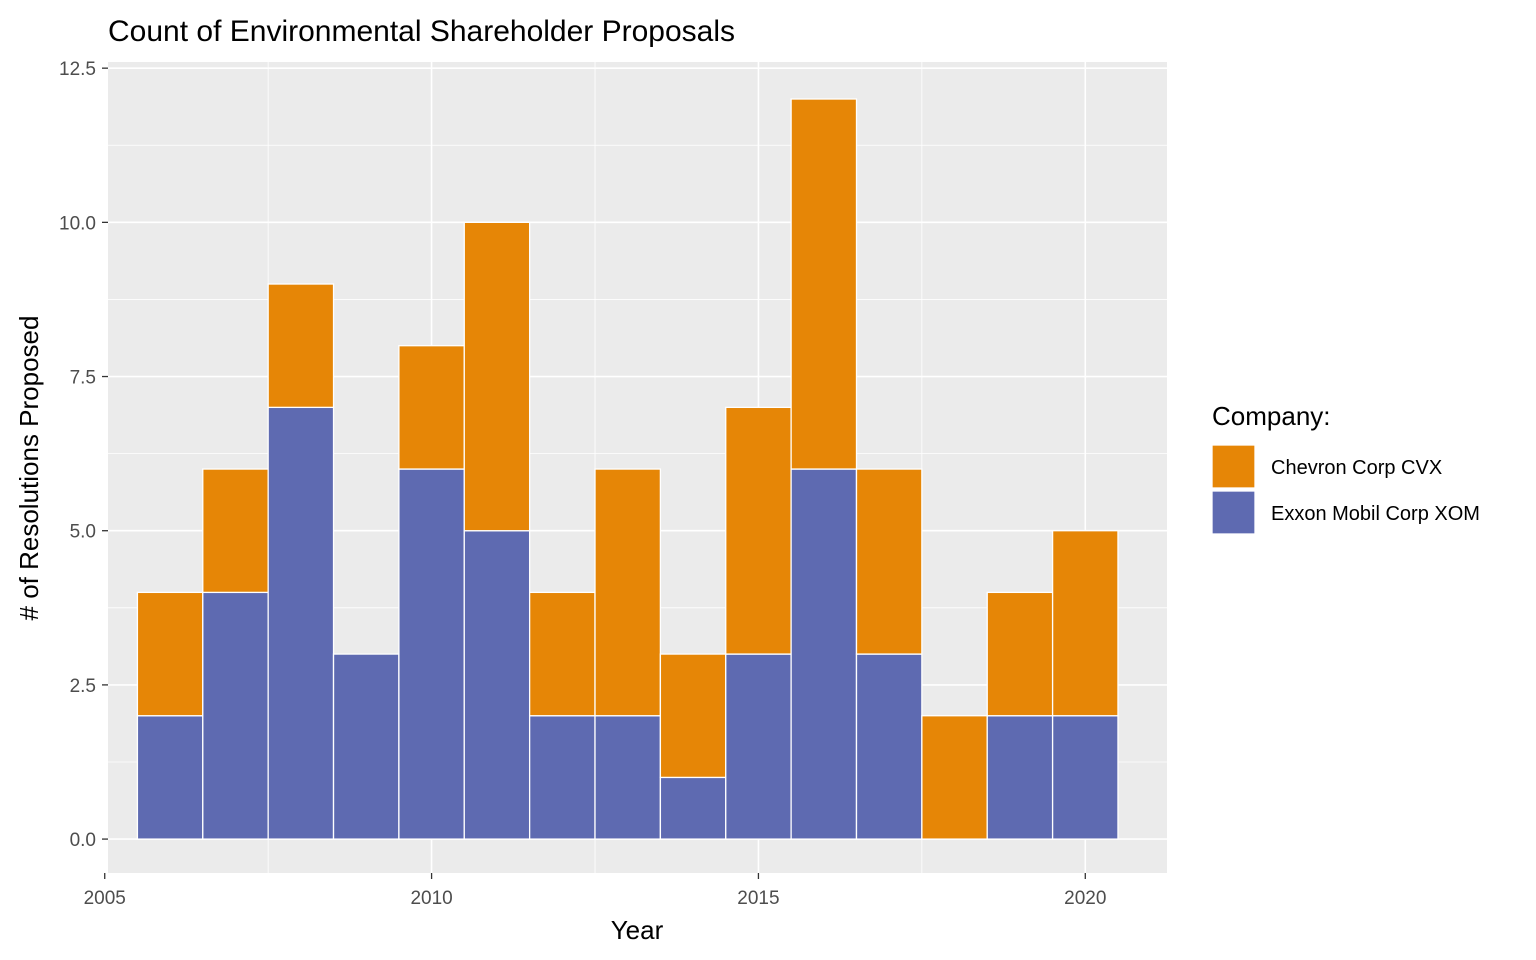 This screenshot has height=960, width=1536. What do you see at coordinates (77, 69) in the screenshot?
I see `y-tick-label: 12.5` at bounding box center [77, 69].